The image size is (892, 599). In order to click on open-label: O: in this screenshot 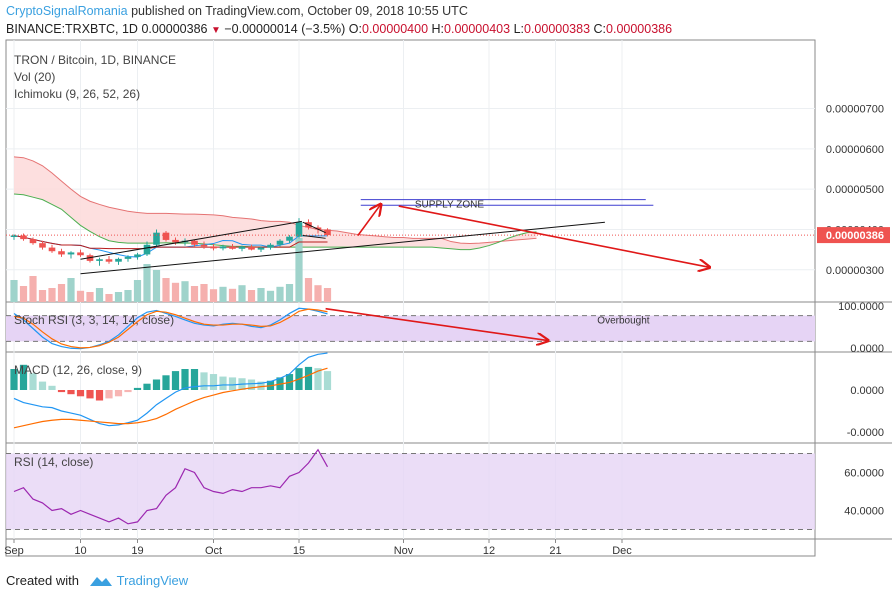, I will do `click(355, 29)`.